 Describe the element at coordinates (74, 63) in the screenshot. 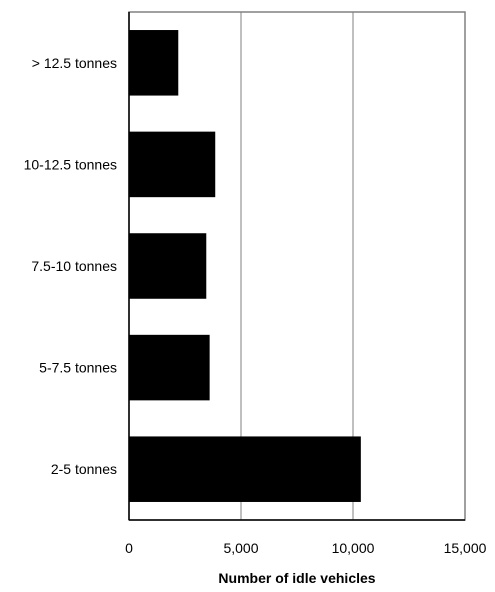

I see `y-tick-label-0: > 12.5 tonnes` at that location.